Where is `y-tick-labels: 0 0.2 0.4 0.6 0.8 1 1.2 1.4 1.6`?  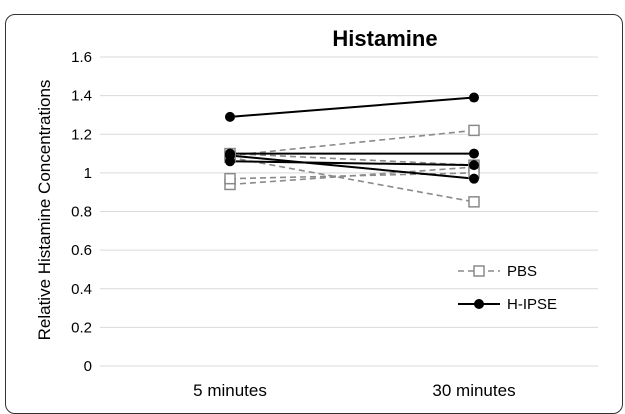 y-tick-labels: 0 0.2 0.4 0.6 0.8 1 1.2 1.4 1.6 is located at coordinates (81, 212).